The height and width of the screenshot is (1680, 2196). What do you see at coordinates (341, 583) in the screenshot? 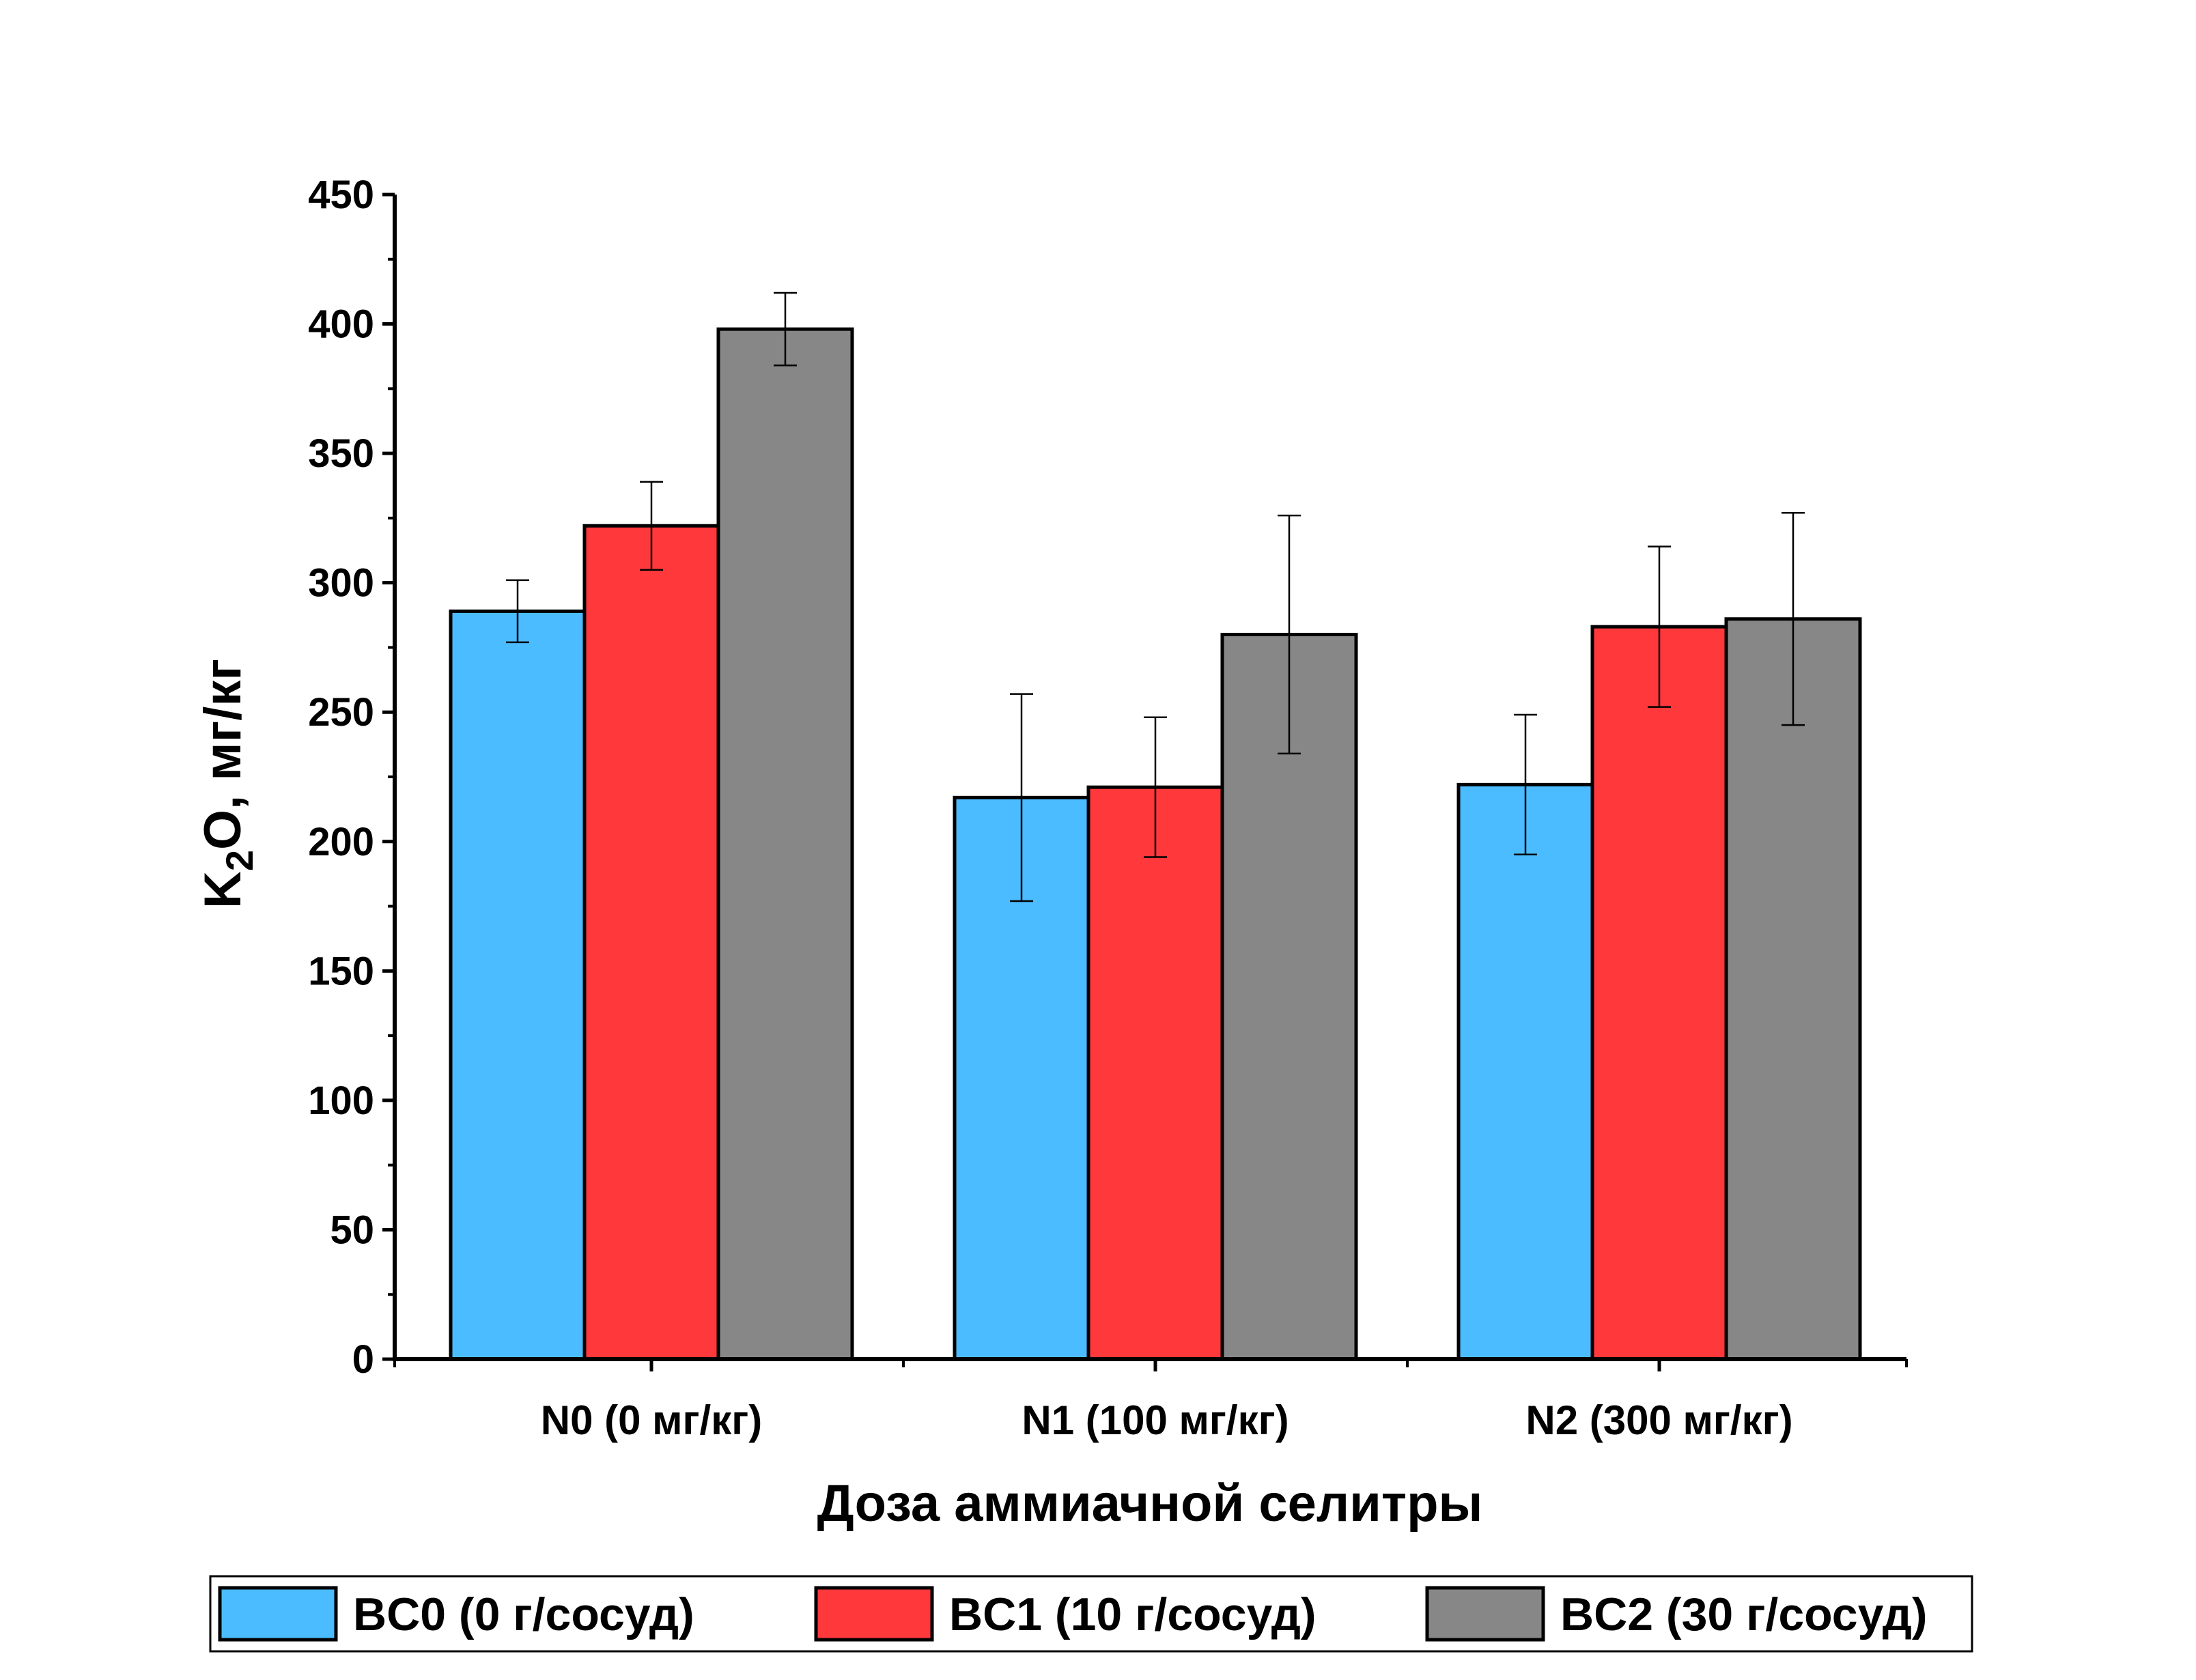
I see `y-tick-label: 300` at bounding box center [341, 583].